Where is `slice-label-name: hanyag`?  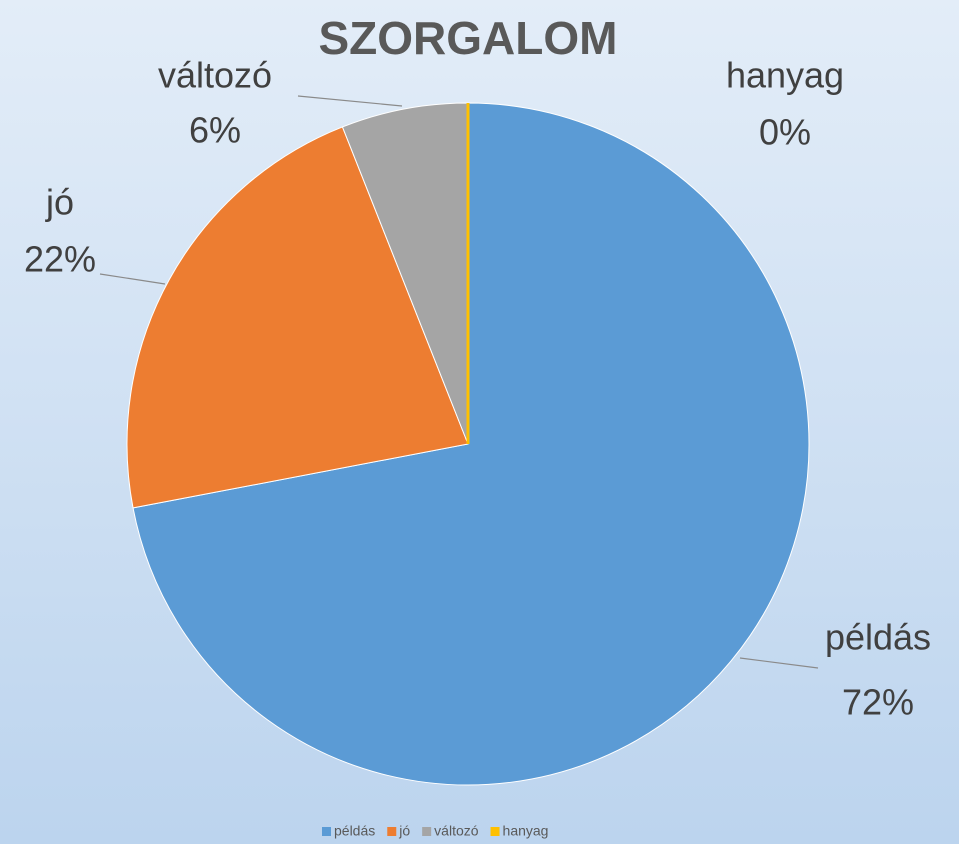 slice-label-name: hanyag is located at coordinates (785, 75).